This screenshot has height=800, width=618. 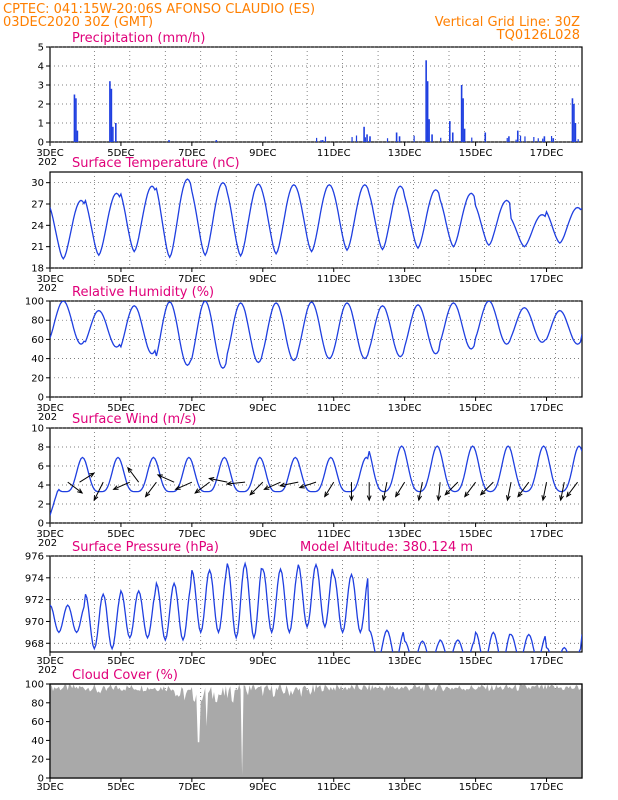 What do you see at coordinates (37, 247) in the screenshot?
I see `y-tick-label: 21` at bounding box center [37, 247].